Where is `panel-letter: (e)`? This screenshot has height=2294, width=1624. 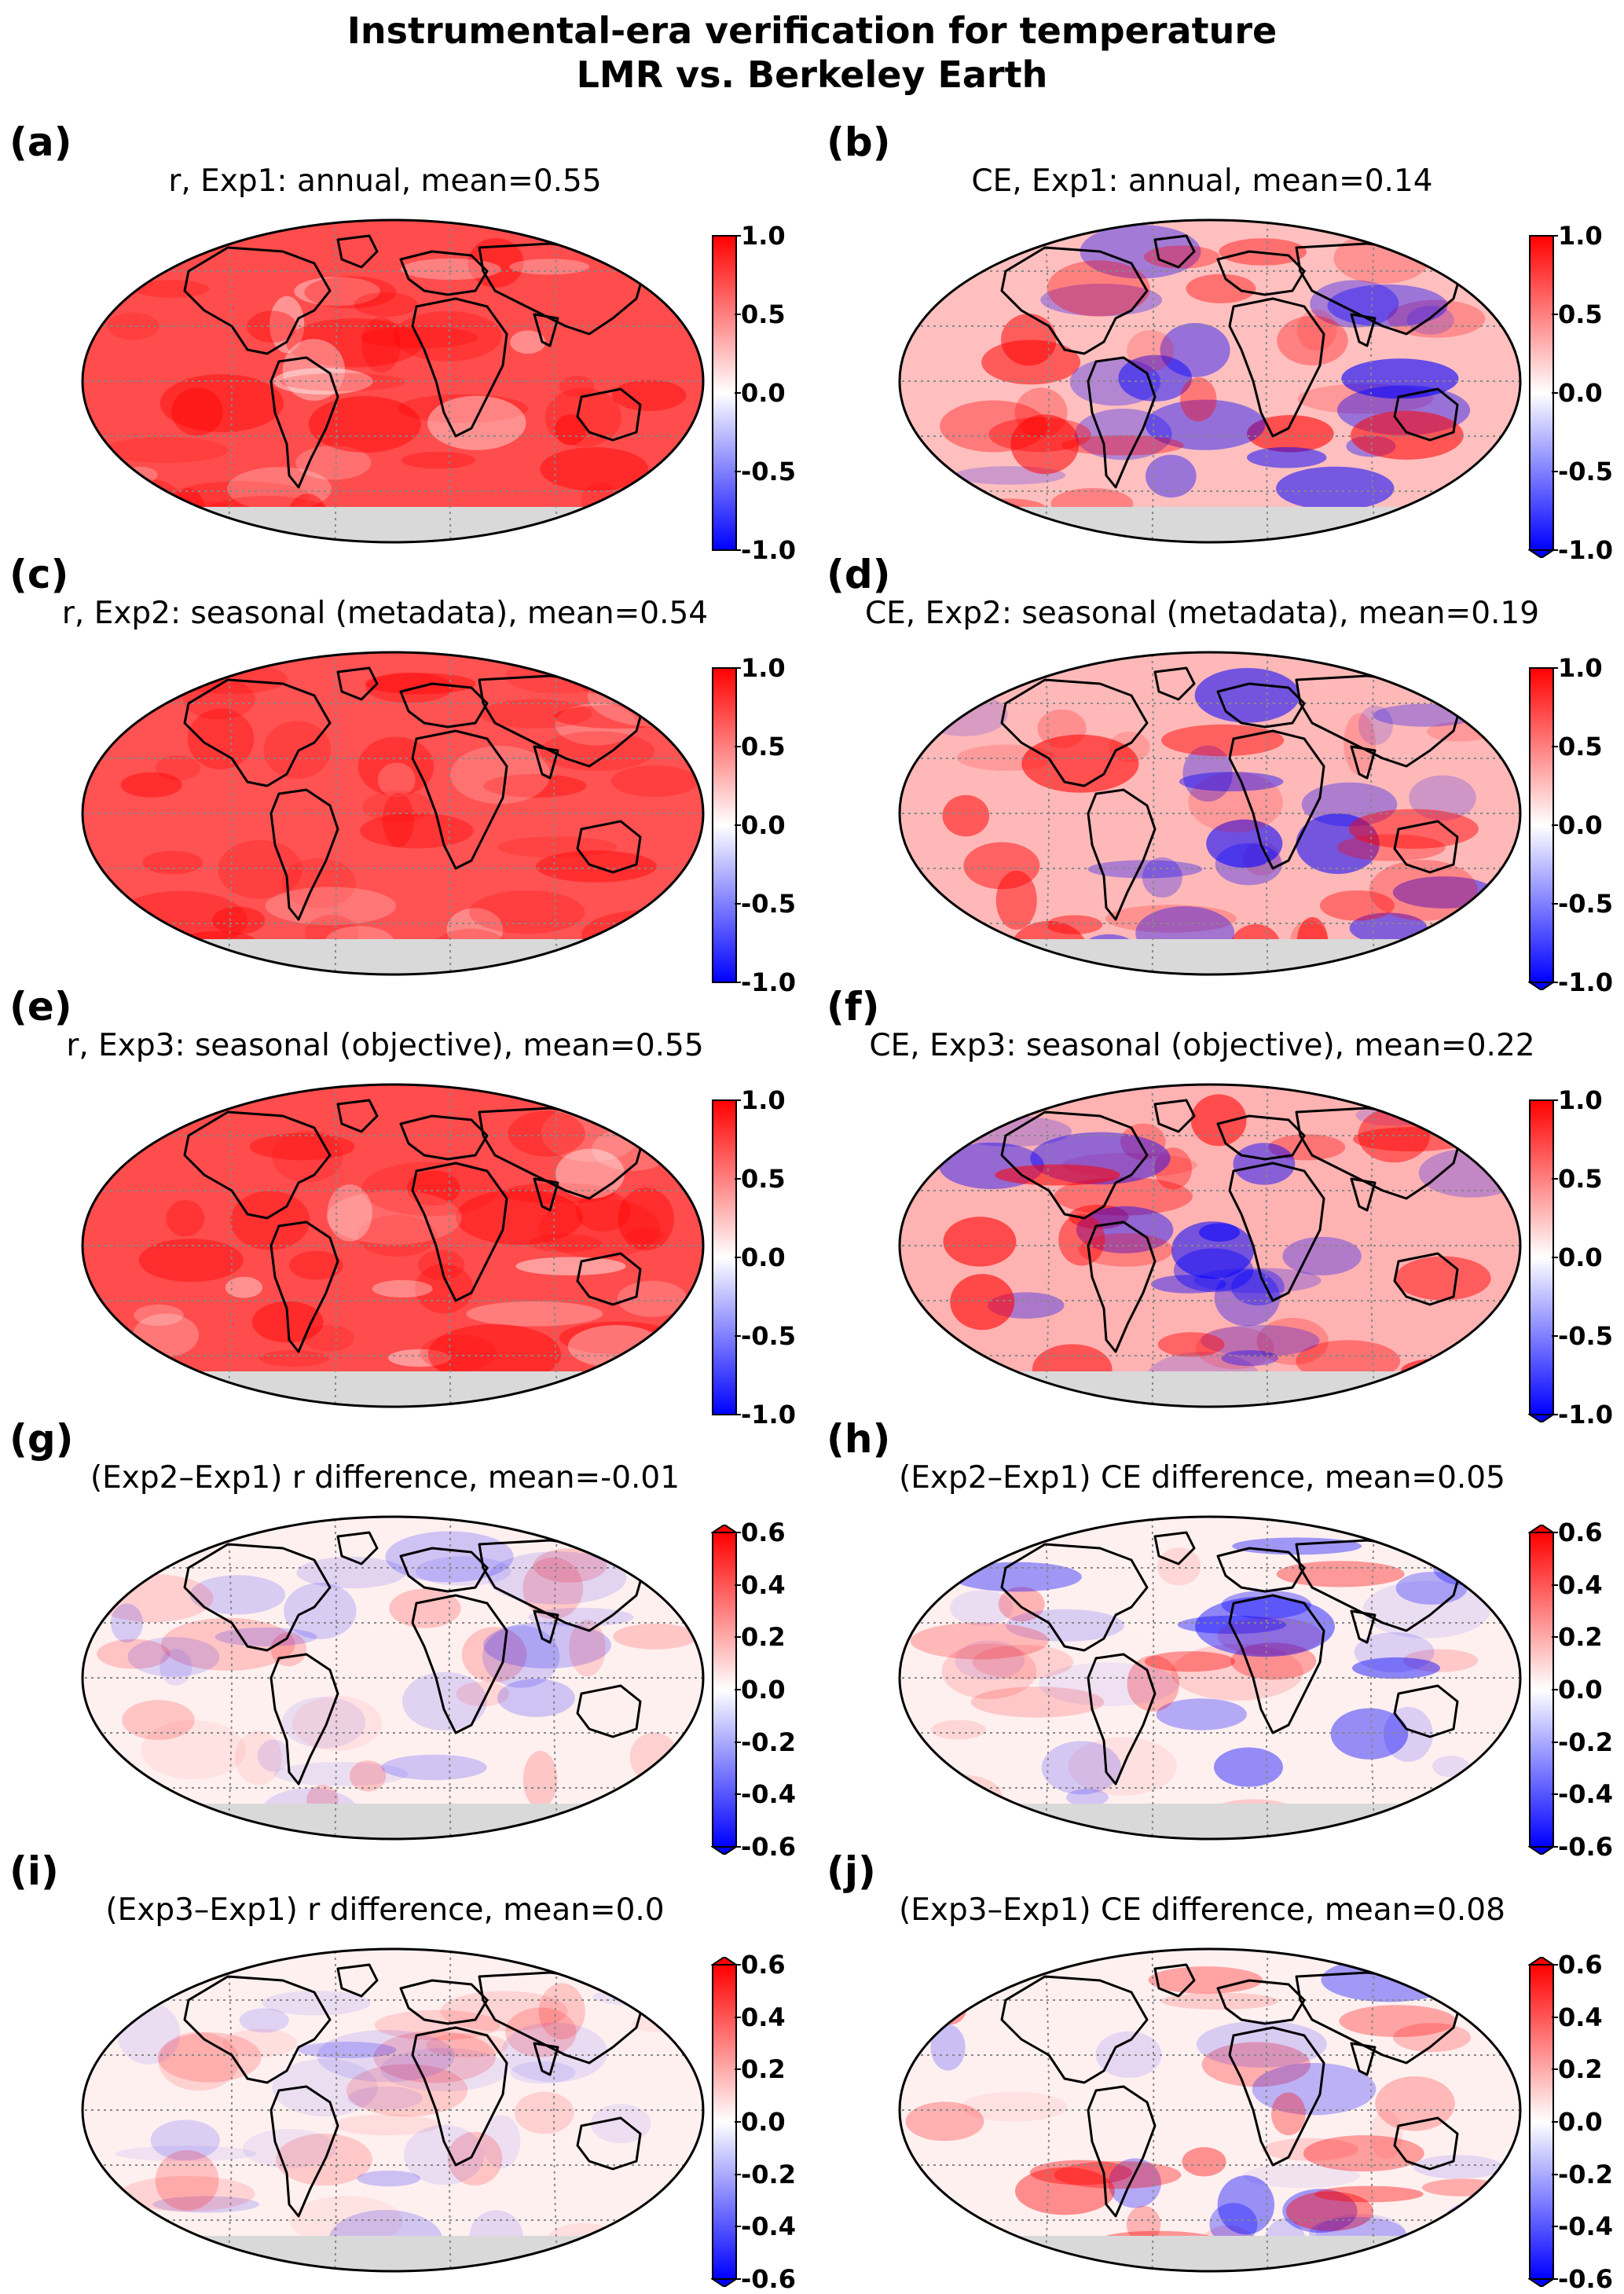 panel-letter: (e) is located at coordinates (40, 1007).